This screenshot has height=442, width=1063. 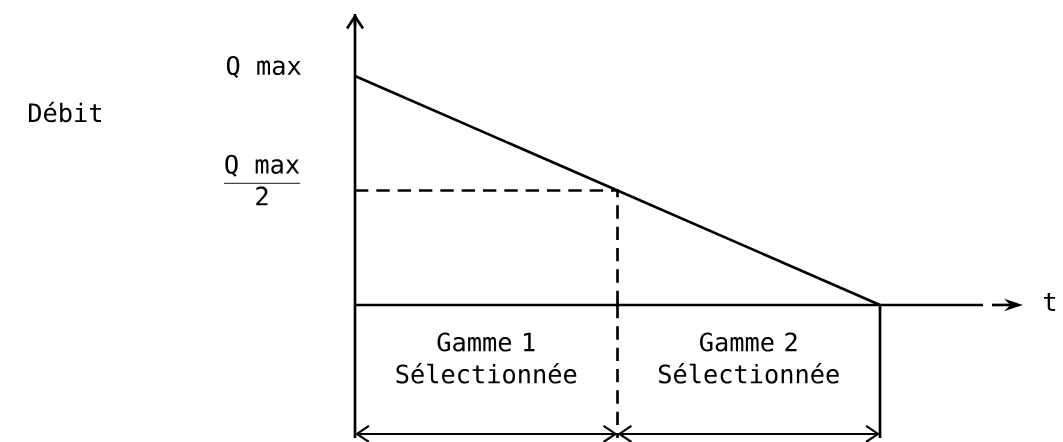 I want to click on x-axis-title: t, so click(x=1049, y=302).